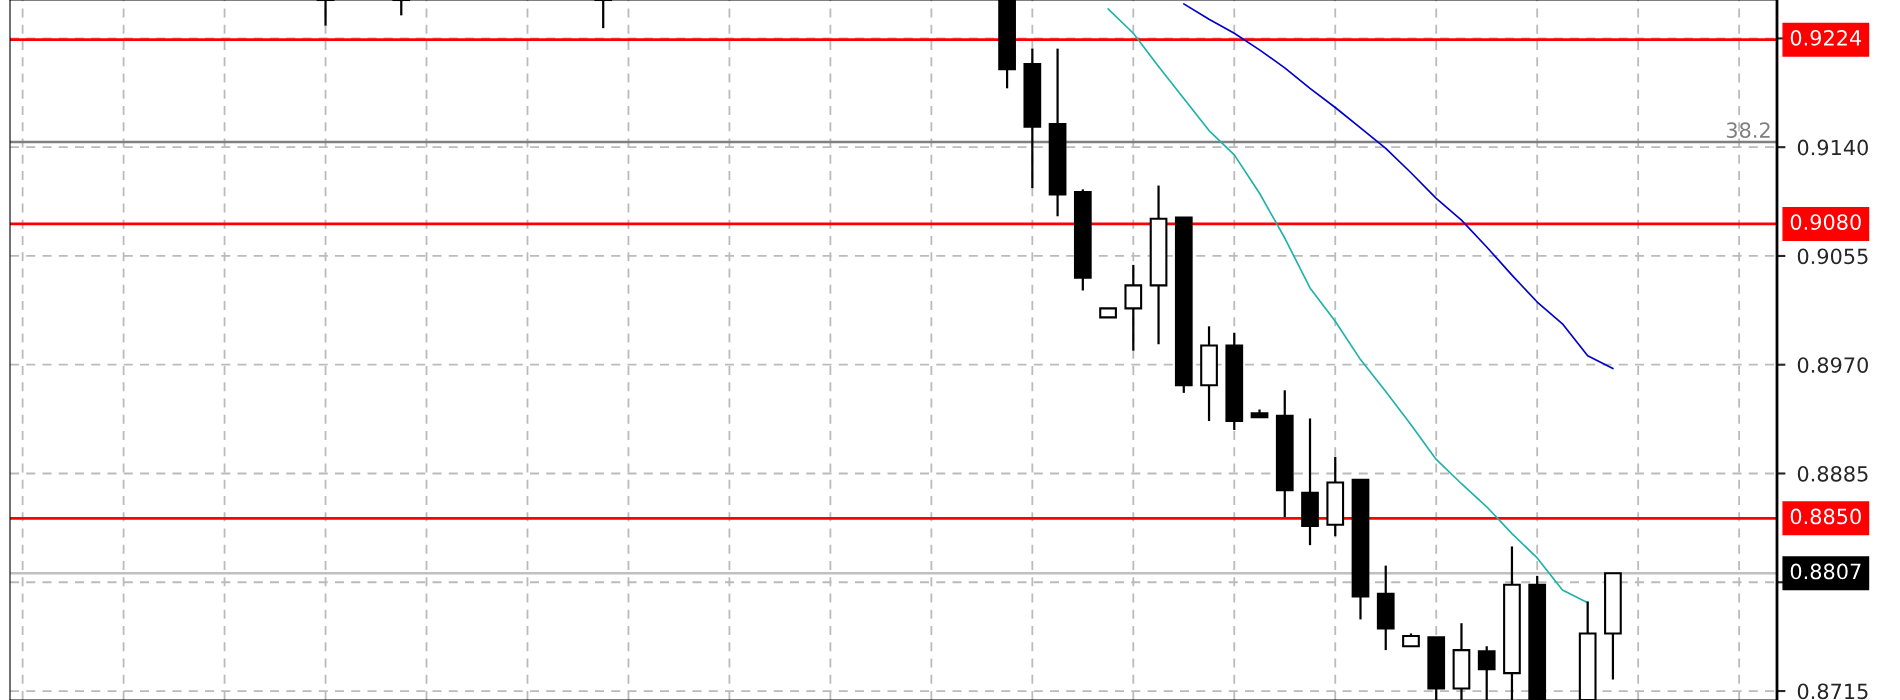  Describe the element at coordinates (1825, 516) in the screenshot. I see `ref-line-label: 0.8850` at that location.